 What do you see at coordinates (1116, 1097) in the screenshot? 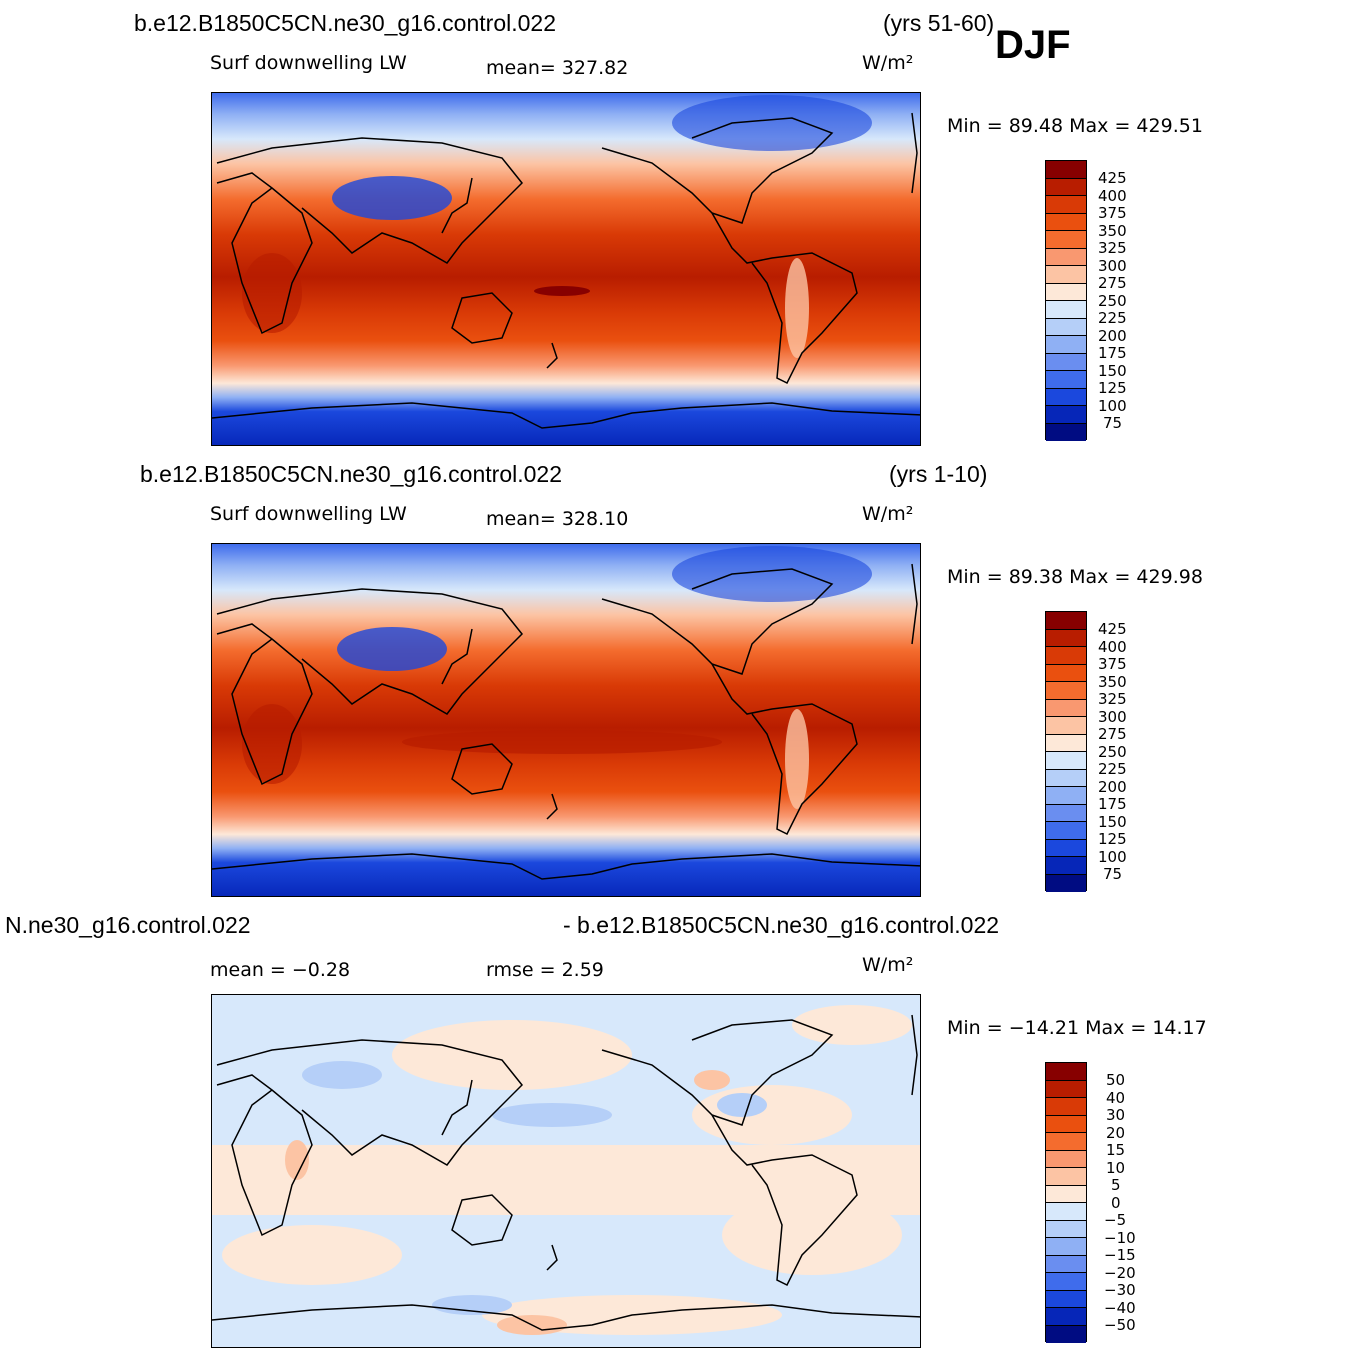
I see `cbar3-tick: 40` at bounding box center [1116, 1097].